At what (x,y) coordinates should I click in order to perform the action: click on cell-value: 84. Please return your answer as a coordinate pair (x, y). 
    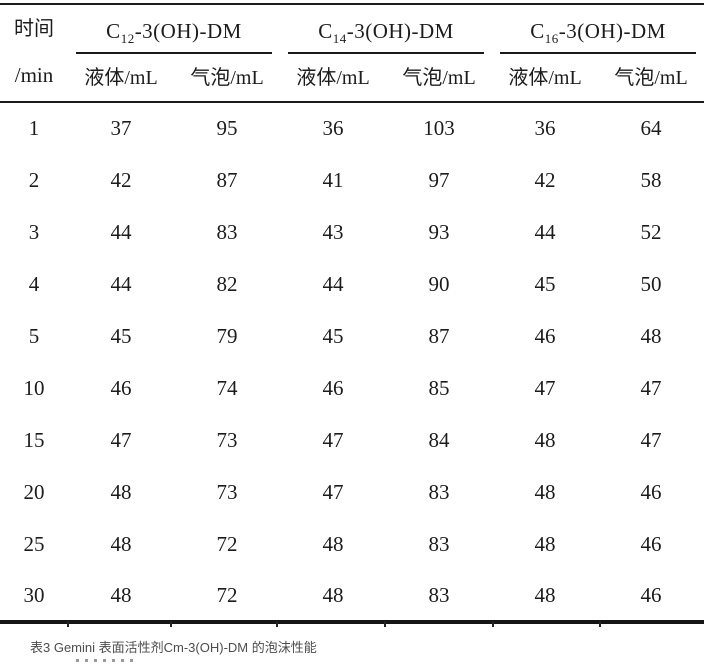
    Looking at the image, I should click on (439, 439).